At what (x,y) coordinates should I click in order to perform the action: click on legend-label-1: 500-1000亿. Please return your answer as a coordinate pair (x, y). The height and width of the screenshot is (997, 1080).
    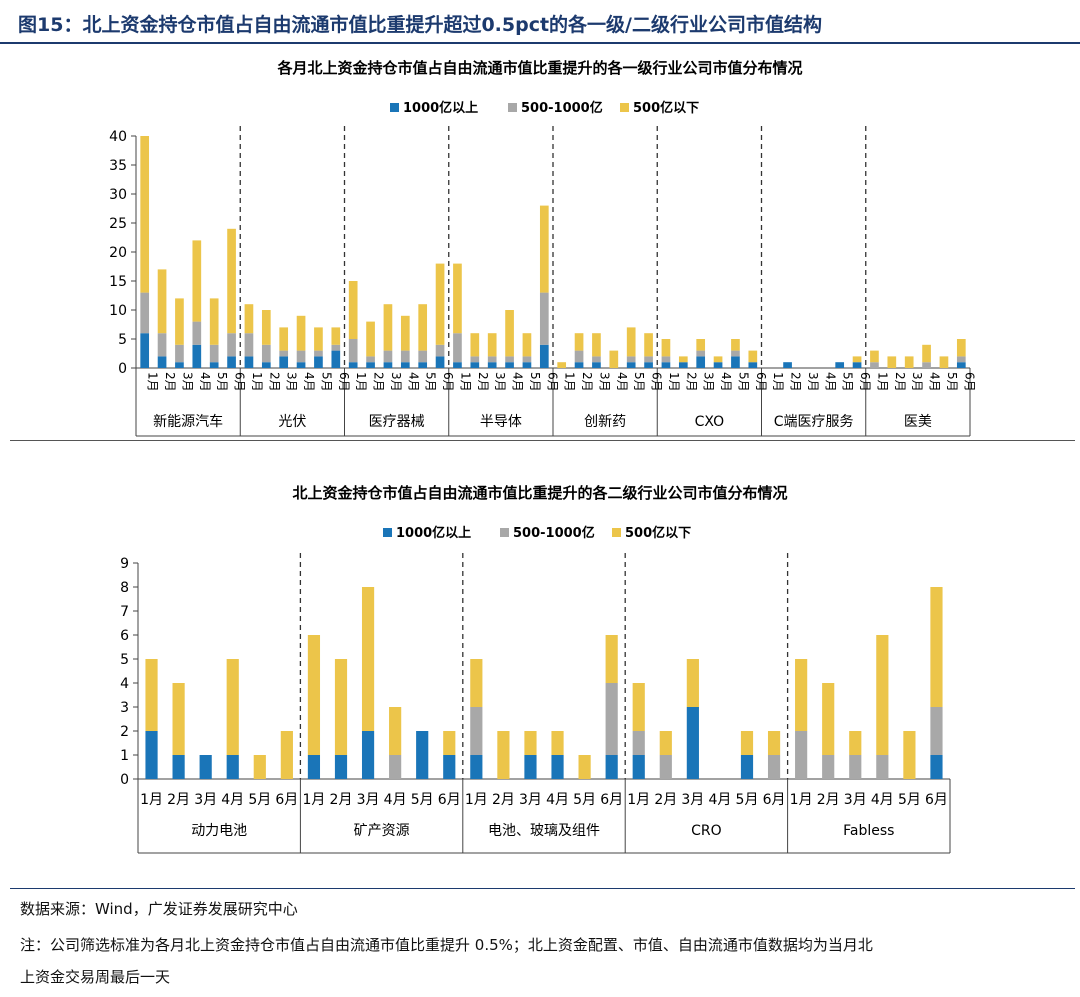
    Looking at the image, I should click on (554, 533).